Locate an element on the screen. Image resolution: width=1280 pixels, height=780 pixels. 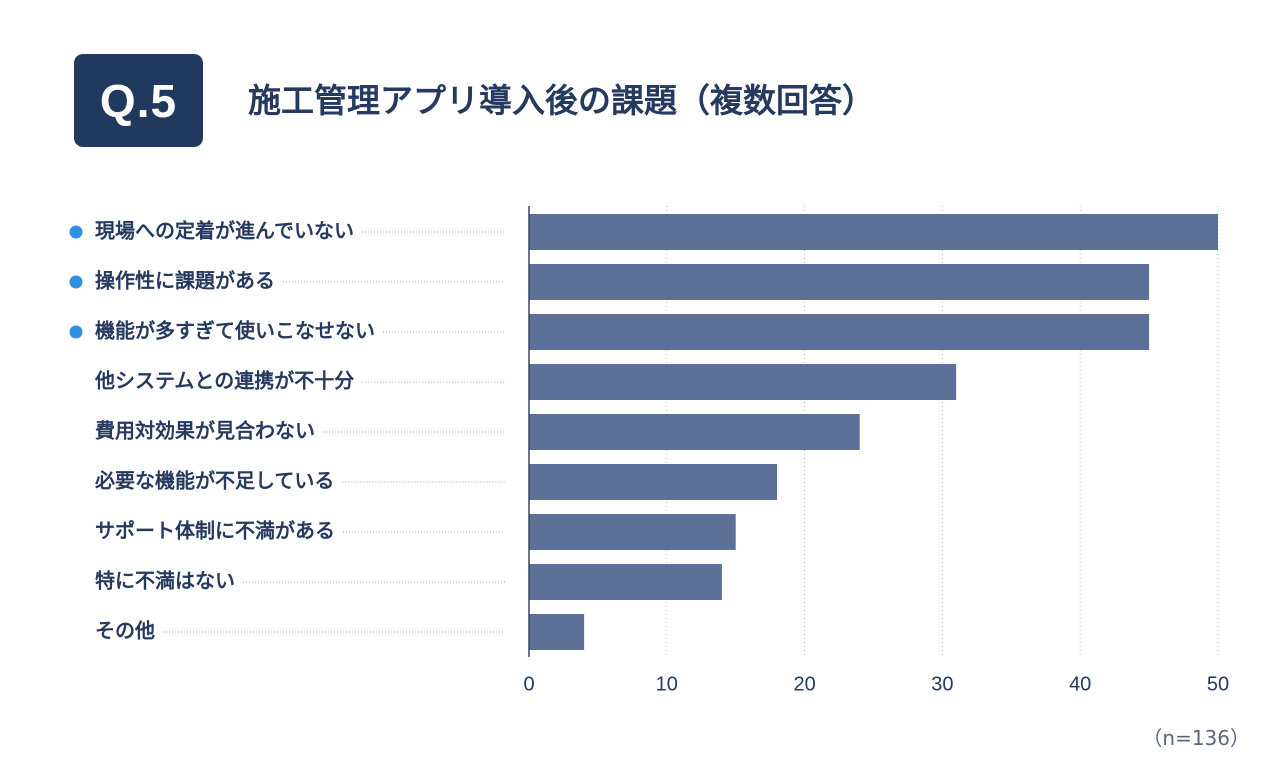
category-label: 費用対効果が見合わない is located at coordinates (205, 431).